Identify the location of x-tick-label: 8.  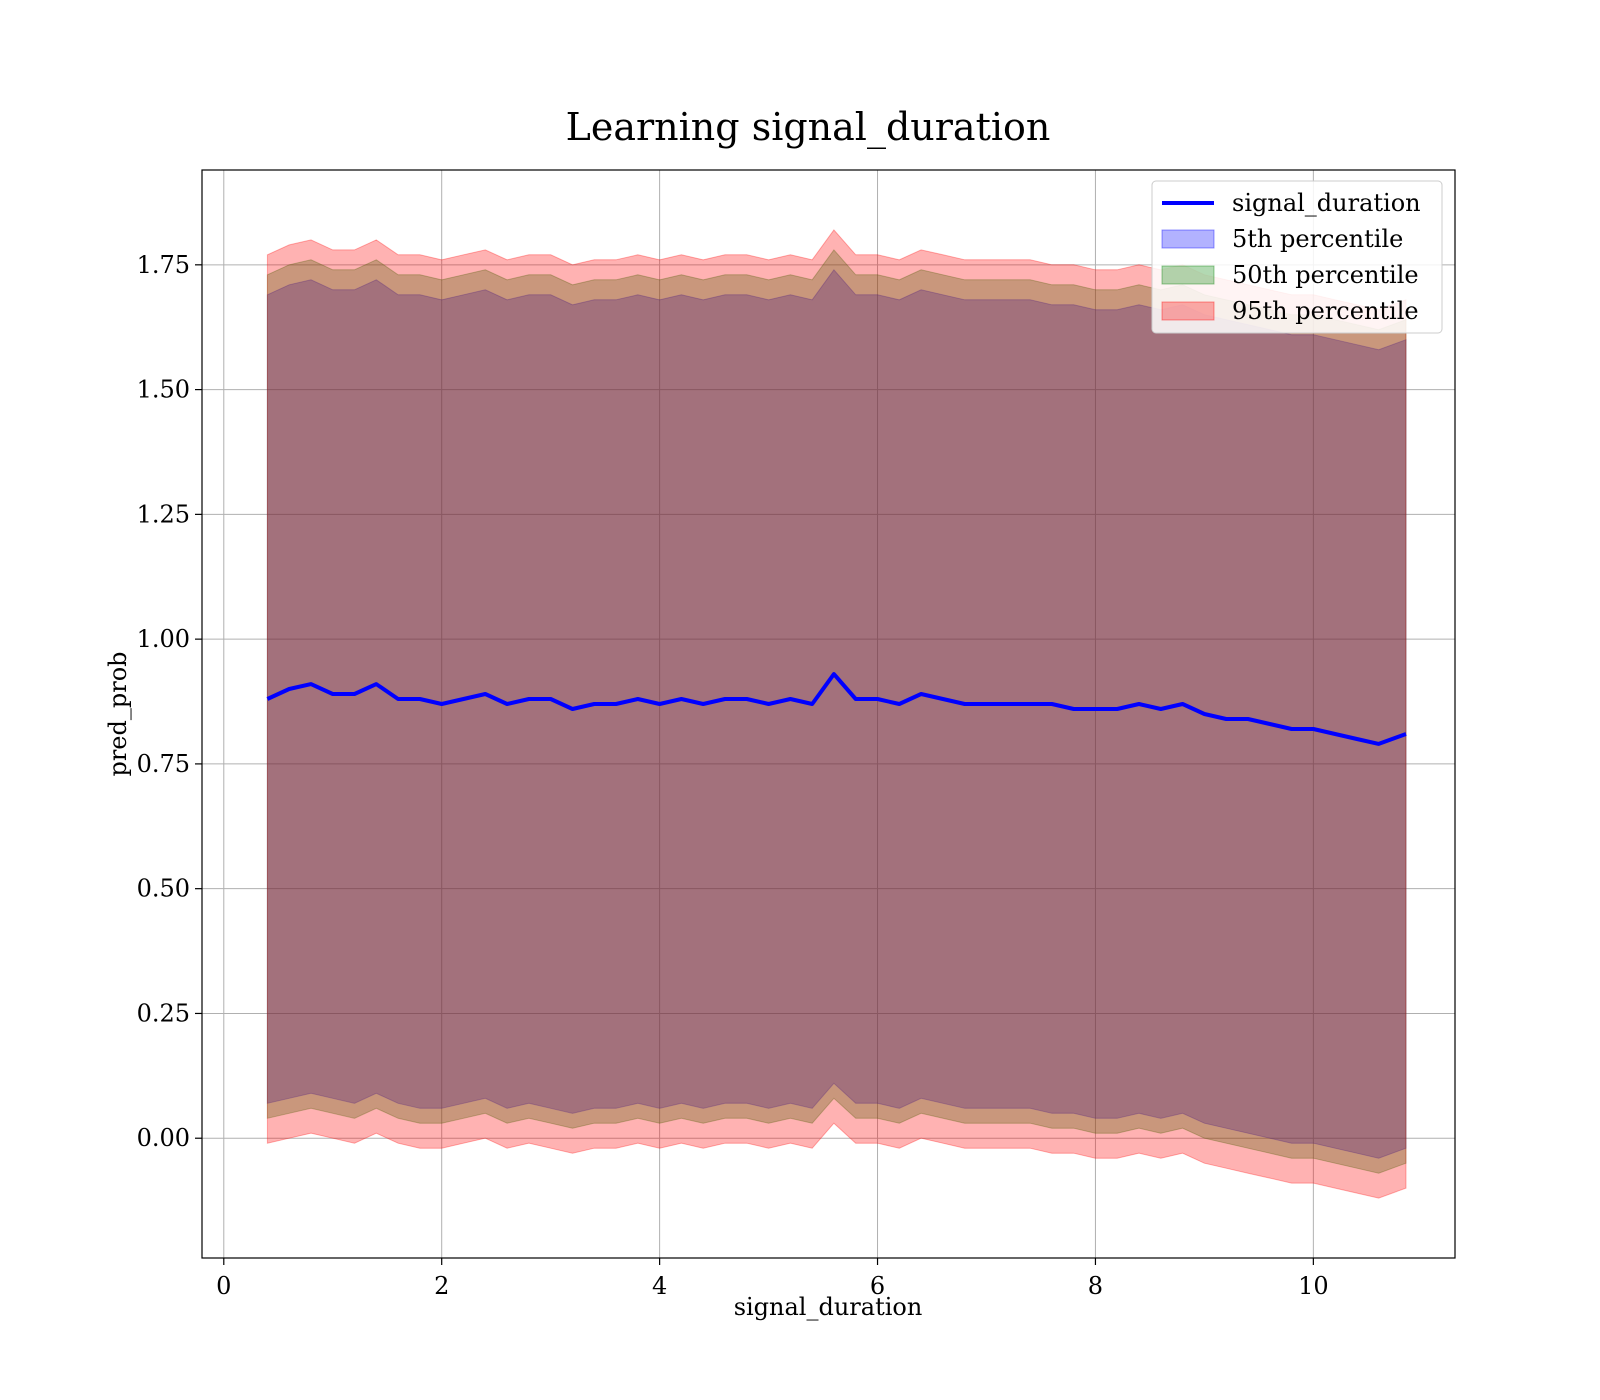
(1095, 1286).